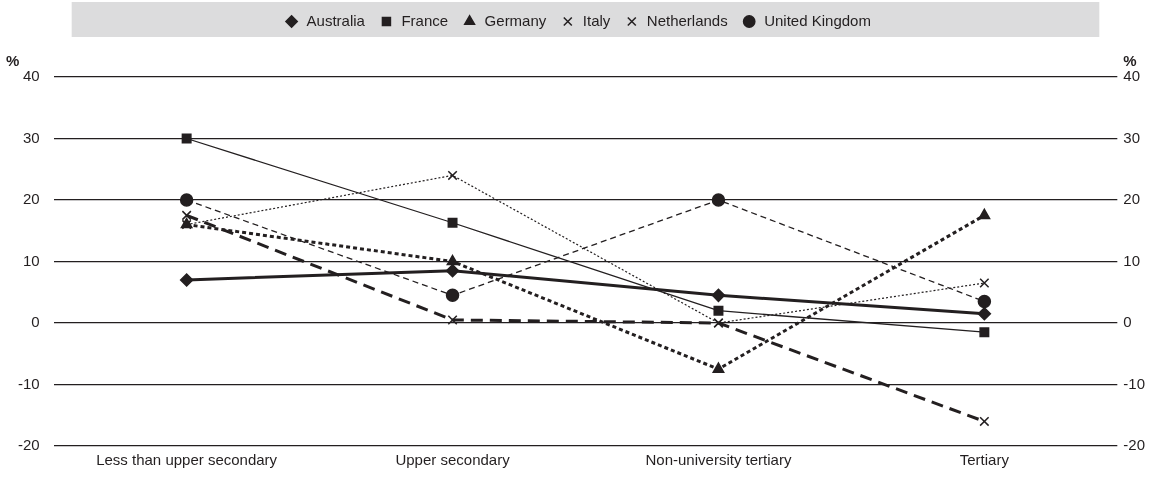 Image resolution: width=1155 pixels, height=480 pixels. I want to click on legend-label: Australia, so click(336, 20).